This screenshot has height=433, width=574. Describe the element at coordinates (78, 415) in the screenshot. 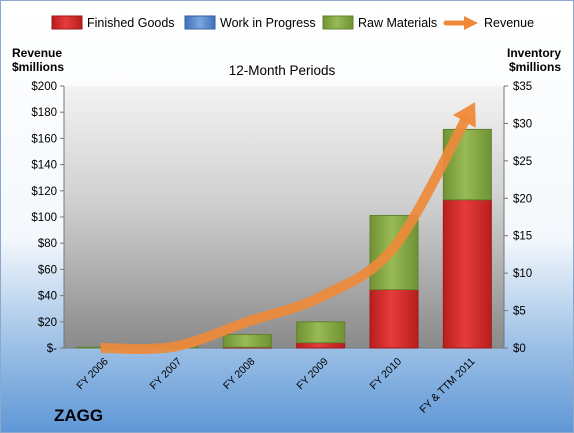

I see `company-name: ZAGG` at that location.